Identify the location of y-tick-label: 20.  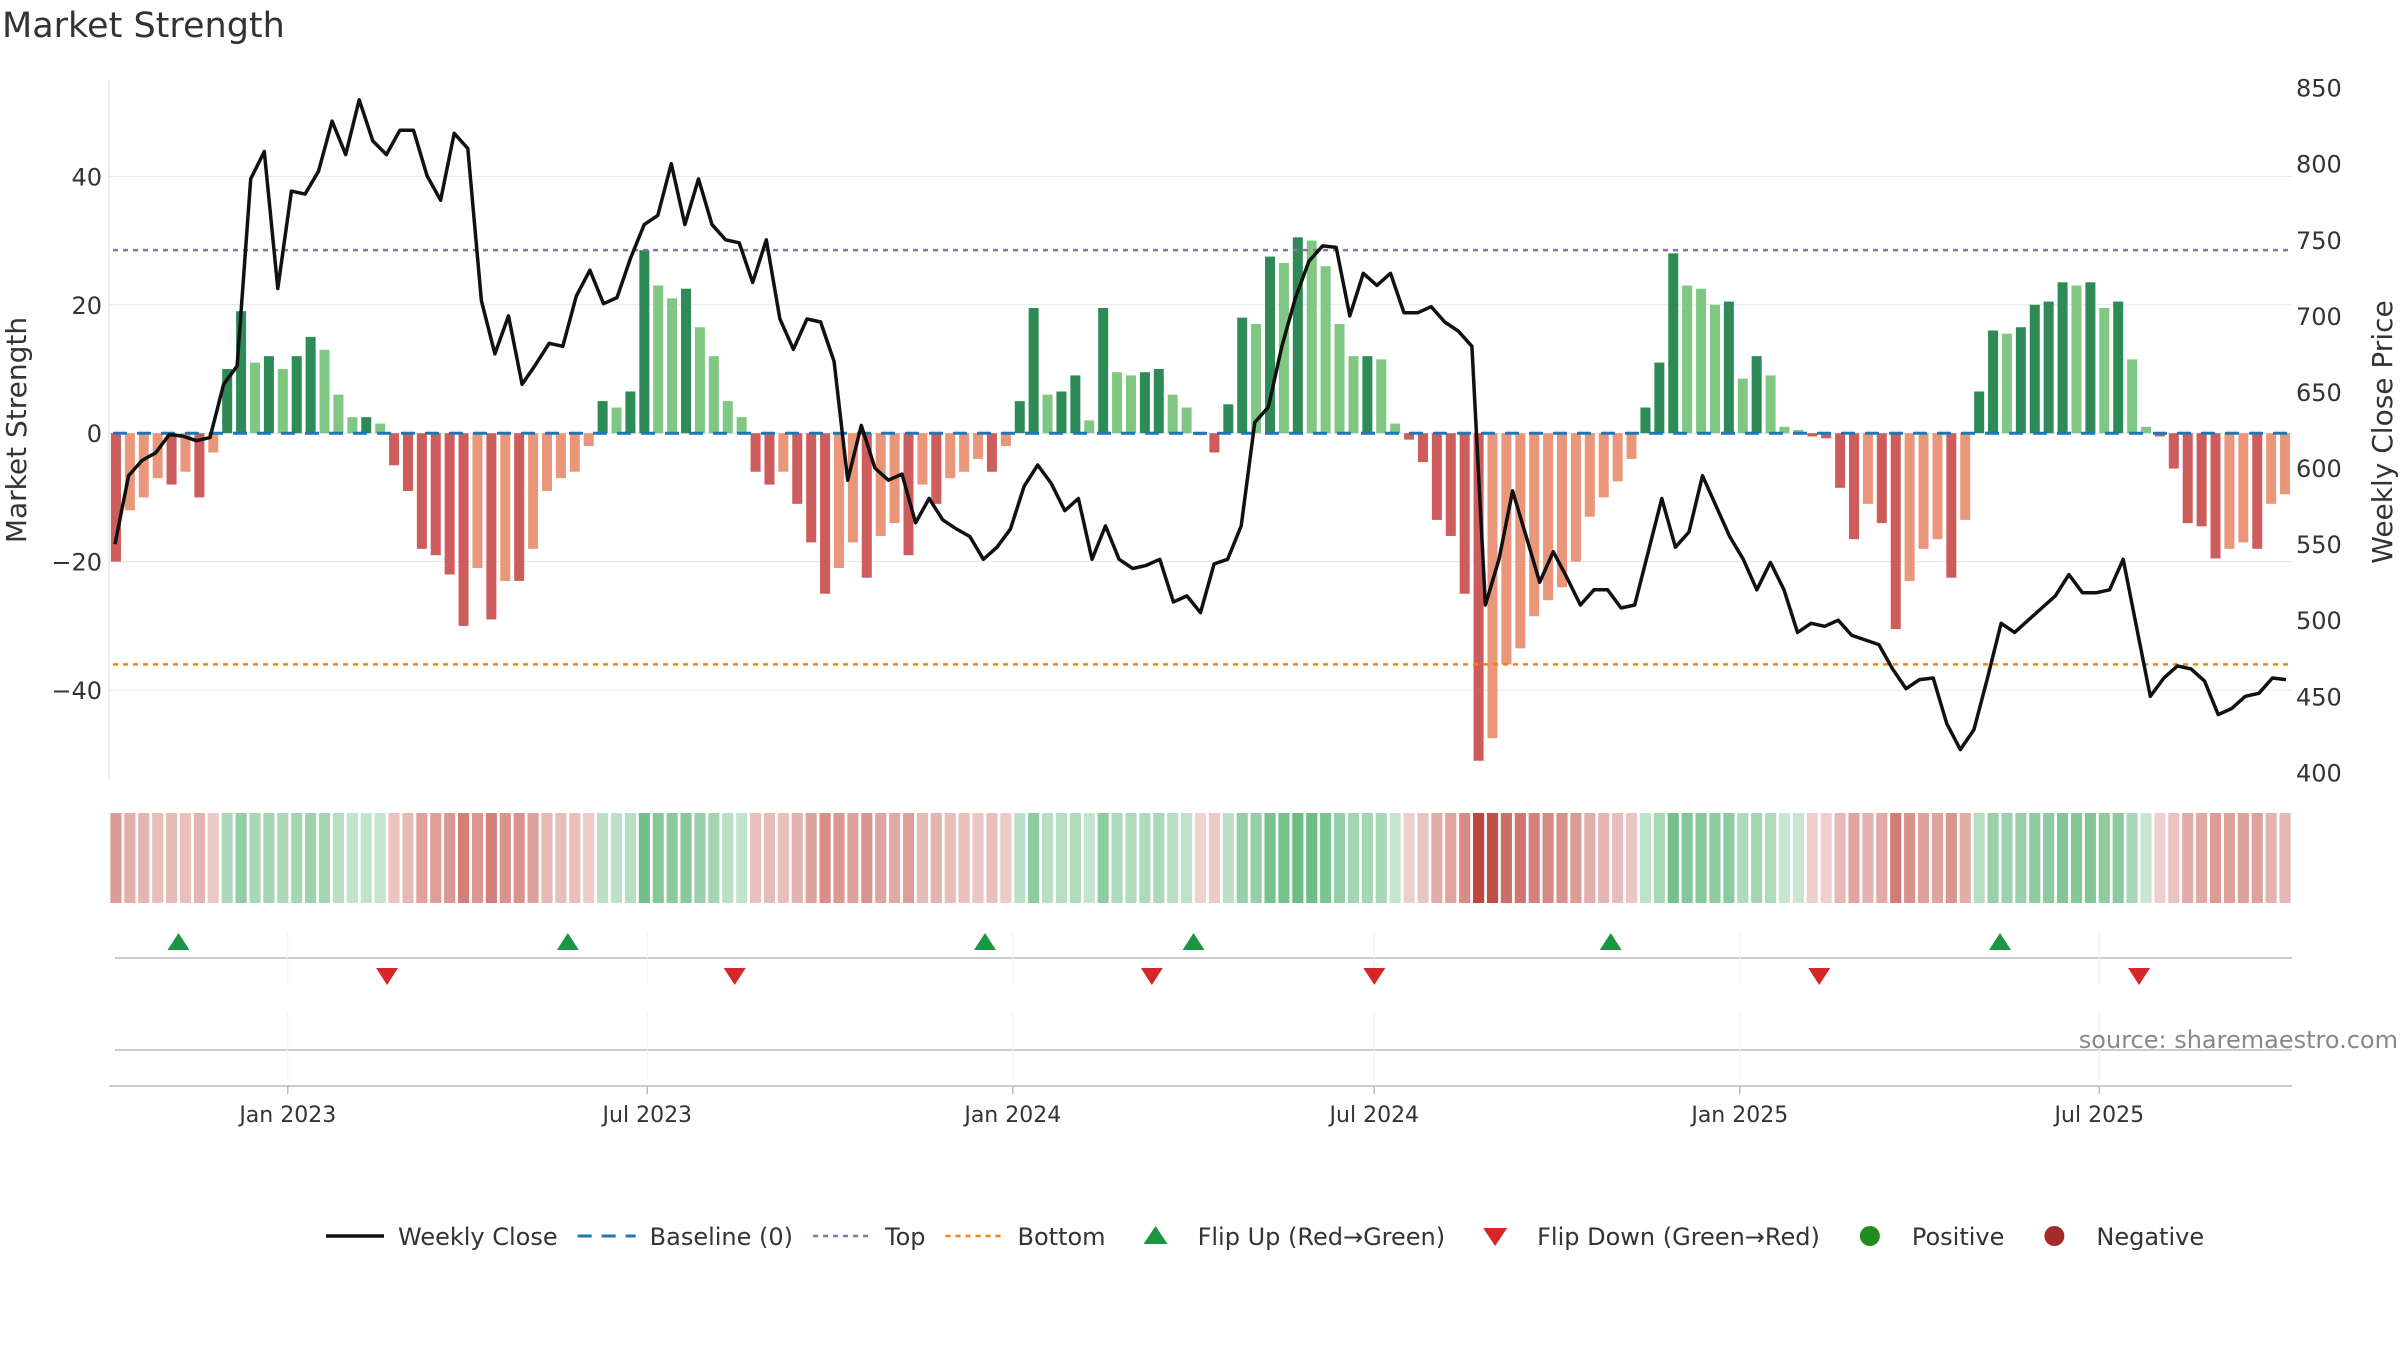
(86, 306).